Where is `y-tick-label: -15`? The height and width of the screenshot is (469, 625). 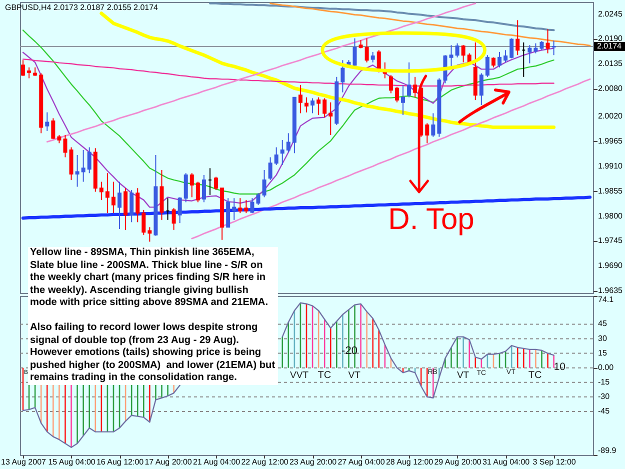 y-tick-label: -15 is located at coordinates (604, 381).